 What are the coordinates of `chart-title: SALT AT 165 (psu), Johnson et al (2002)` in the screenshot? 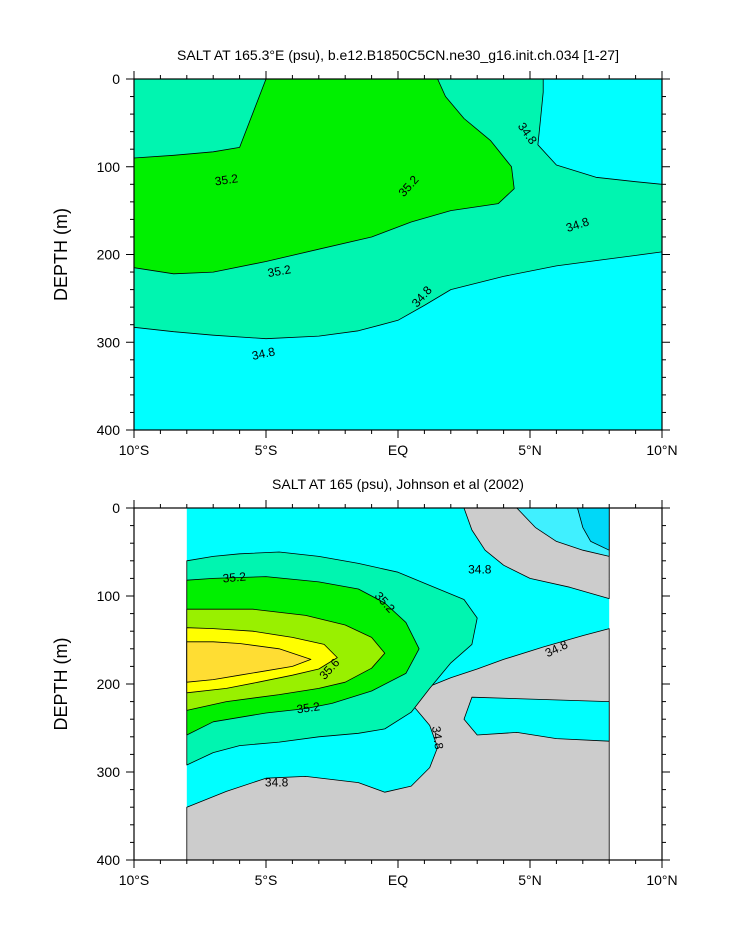 It's located at (398, 484).